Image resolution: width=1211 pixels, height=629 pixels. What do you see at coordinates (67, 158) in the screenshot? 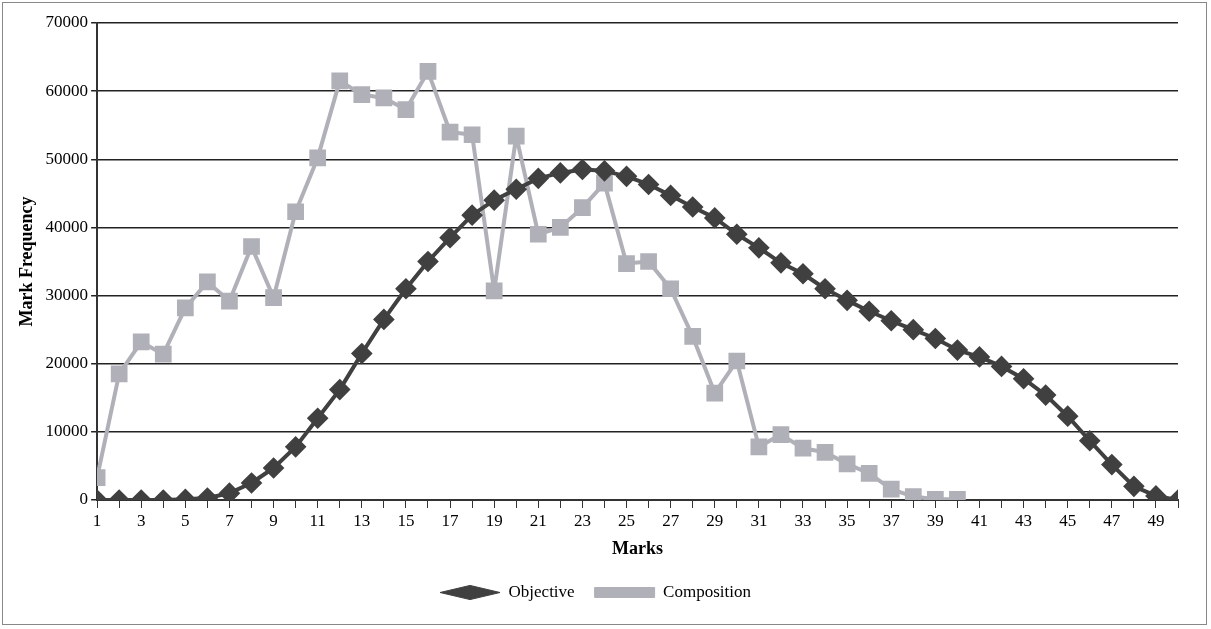
I see `y-tick-label: 50000` at bounding box center [67, 158].